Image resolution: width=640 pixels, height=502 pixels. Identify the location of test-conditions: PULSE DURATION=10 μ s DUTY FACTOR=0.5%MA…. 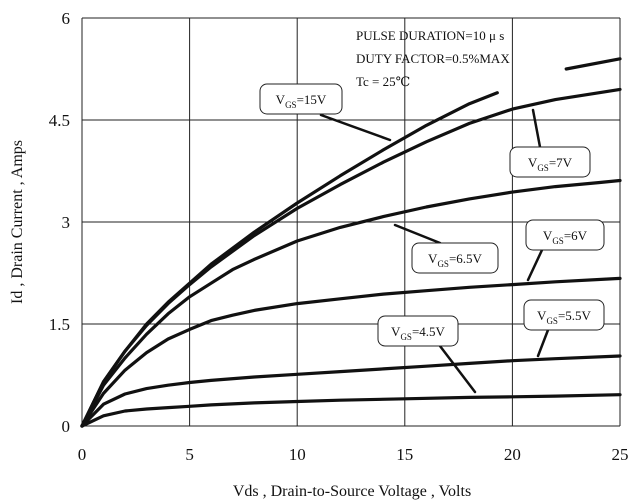
(433, 58).